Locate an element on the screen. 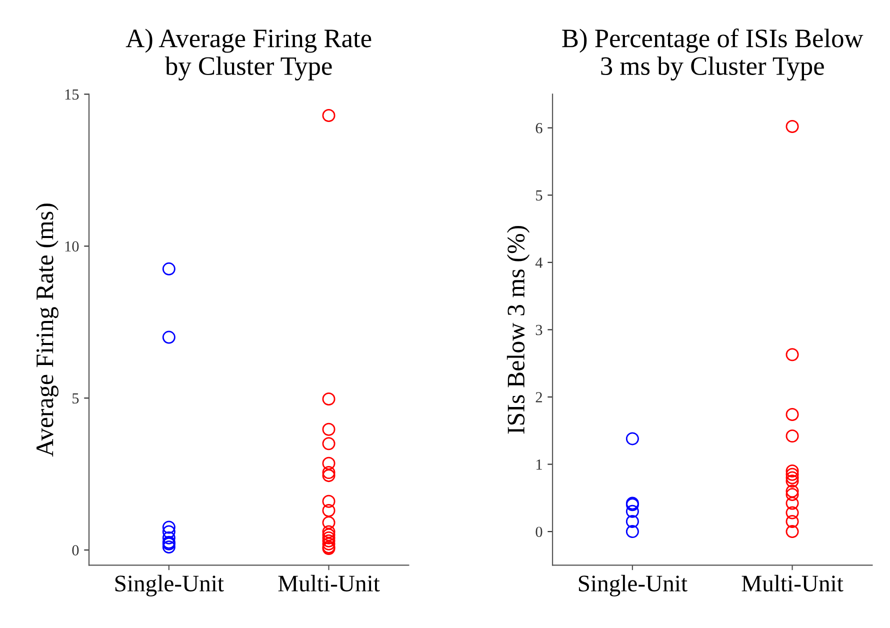 The image size is (890, 628). y-axis-title: ISIs Below 3 ms (%) is located at coordinates (518, 330).